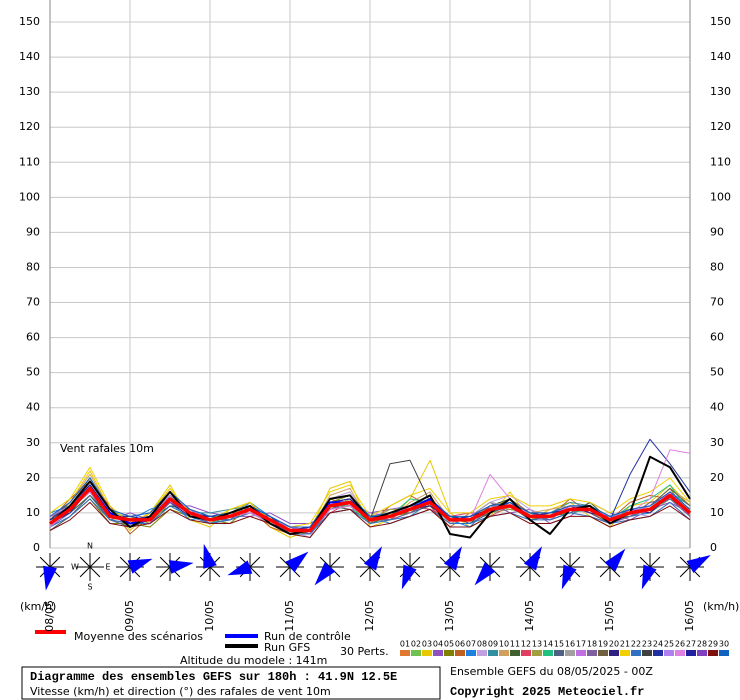 The height and width of the screenshot is (700, 740). I want to click on copyright: Copyright 2025 Meteociel.fr, so click(547, 692).